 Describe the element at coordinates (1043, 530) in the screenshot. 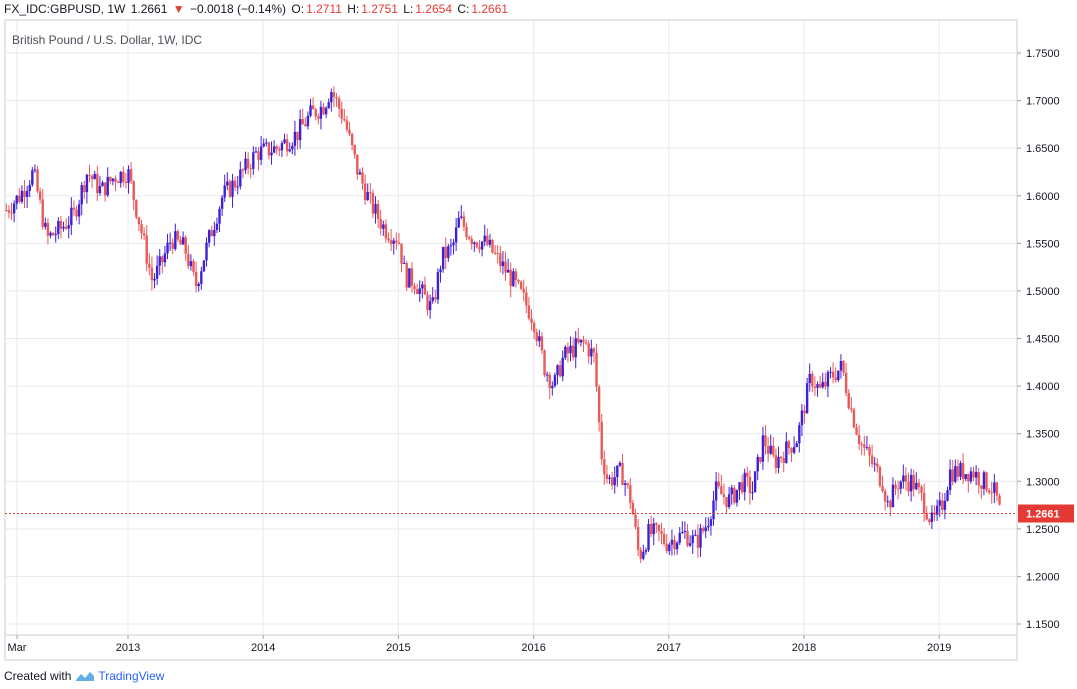

I see `y-tick-label: 1.2500` at that location.